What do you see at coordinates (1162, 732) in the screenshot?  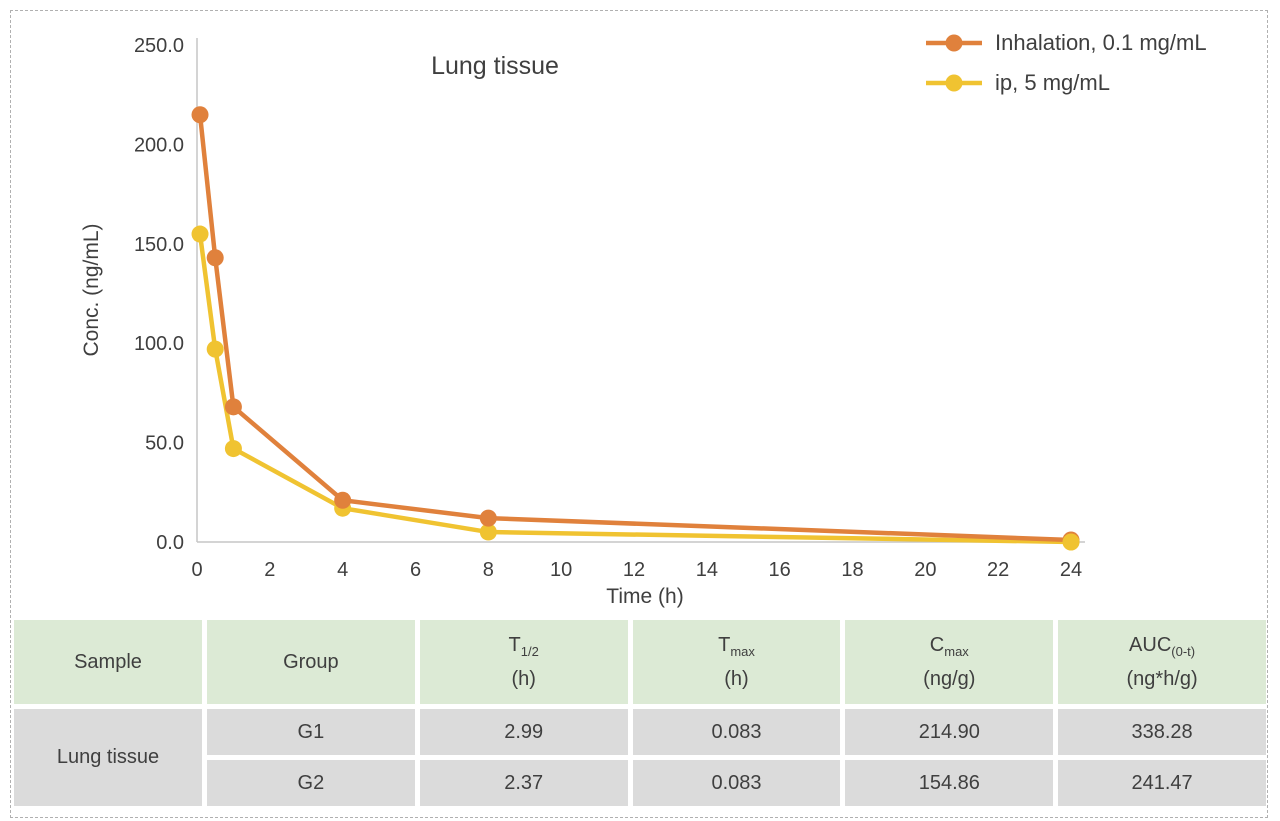 I see `table-cell-auc-g1: 338.28` at bounding box center [1162, 732].